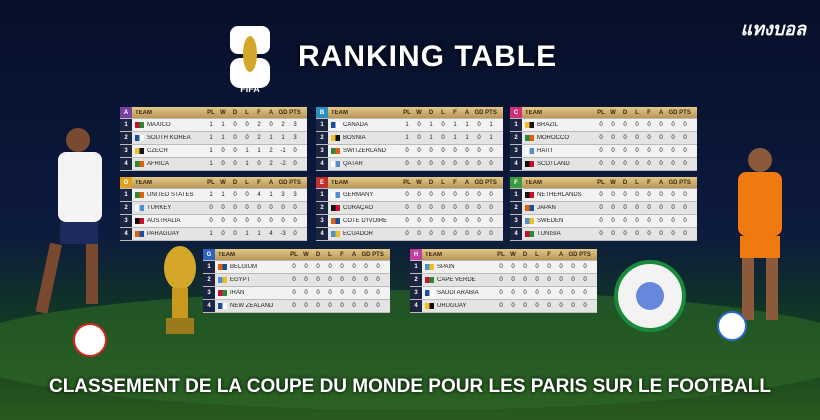  I want to click on team-cell: SWITZERLAND, so click(364, 151).